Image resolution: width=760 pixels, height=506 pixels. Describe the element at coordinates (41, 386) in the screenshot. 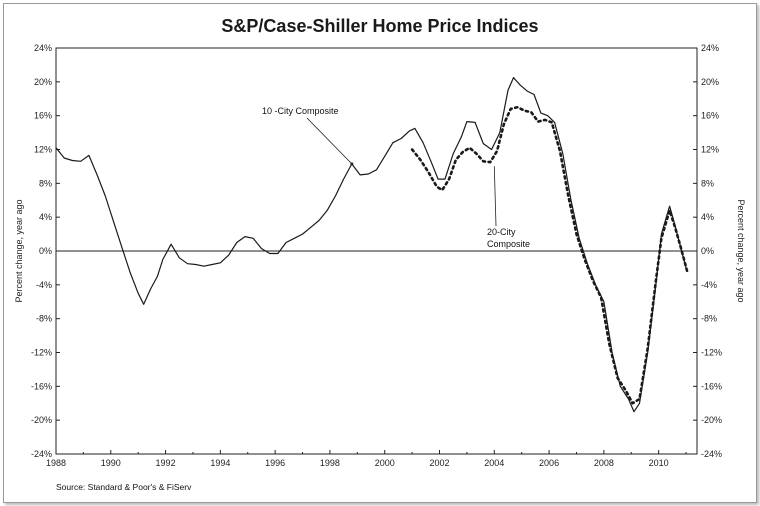

I see `y-tick-label-left: -16%` at that location.